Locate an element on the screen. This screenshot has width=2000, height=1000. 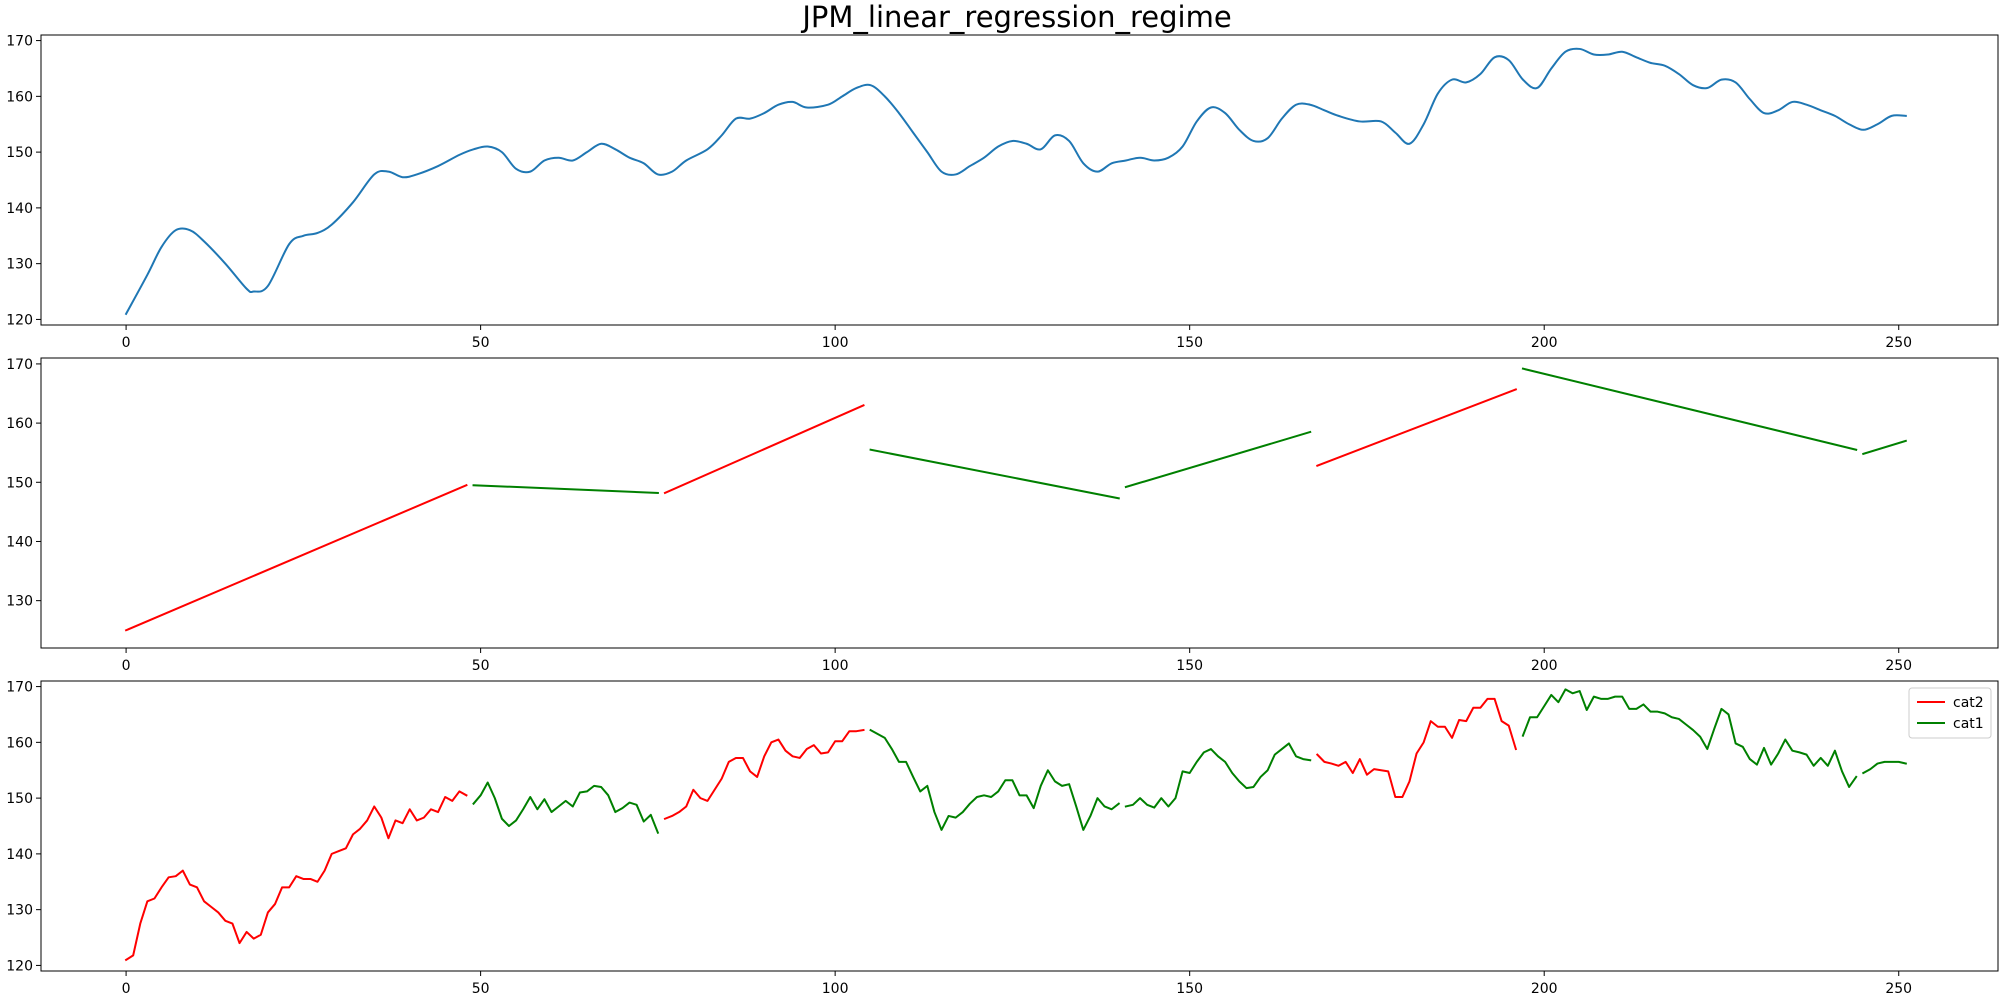
chart-title: JPM_linear_regression_regime is located at coordinates (1017, 17).